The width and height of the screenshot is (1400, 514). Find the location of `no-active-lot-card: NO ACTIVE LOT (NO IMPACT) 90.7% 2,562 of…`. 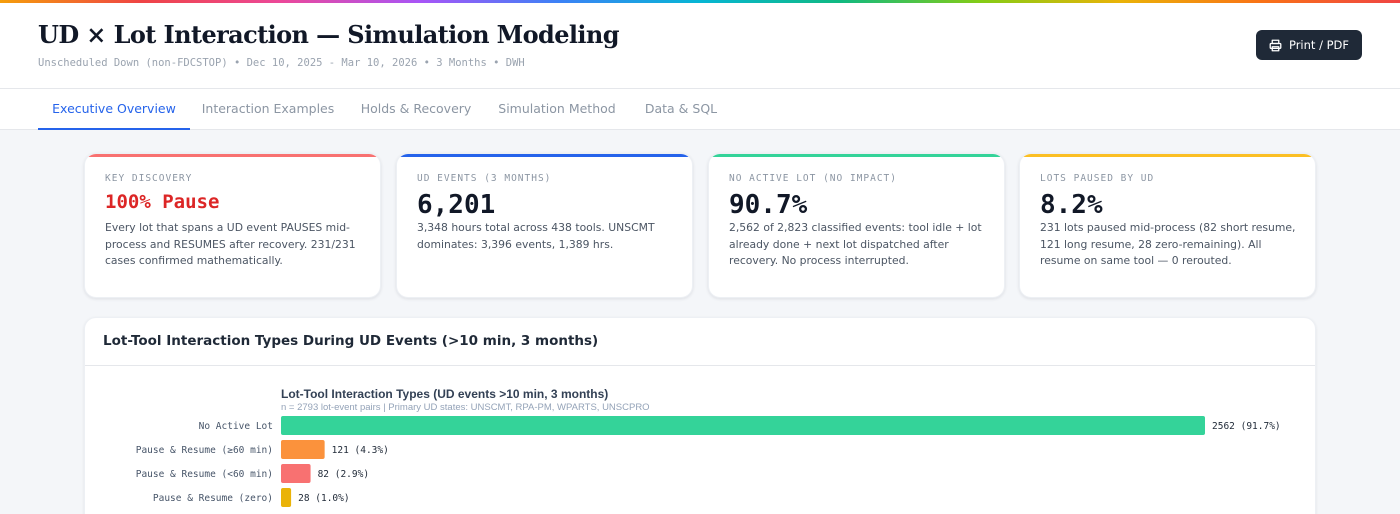

no-active-lot-card: NO ACTIVE LOT (NO IMPACT) 90.7% 2,562 of… is located at coordinates (856, 225).